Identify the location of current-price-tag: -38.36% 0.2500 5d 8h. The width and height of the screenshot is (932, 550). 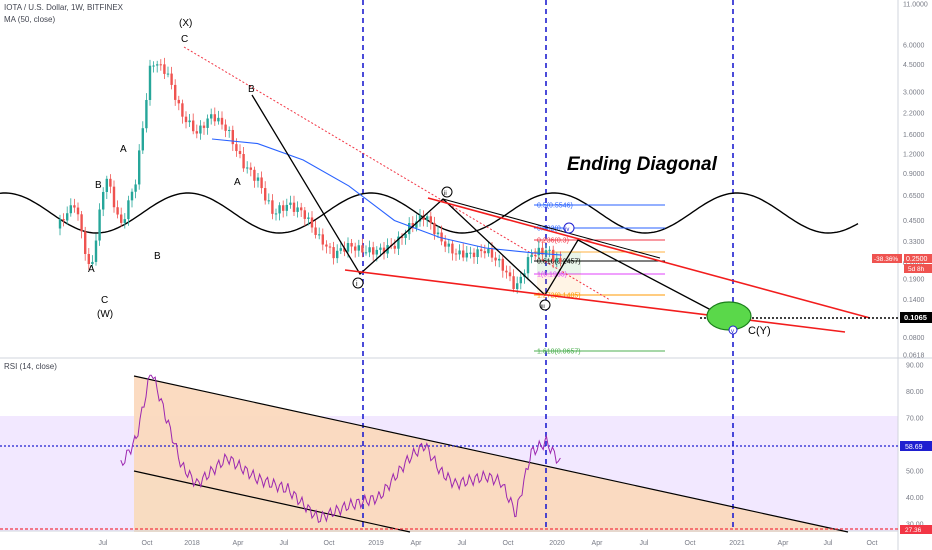
(902, 263).